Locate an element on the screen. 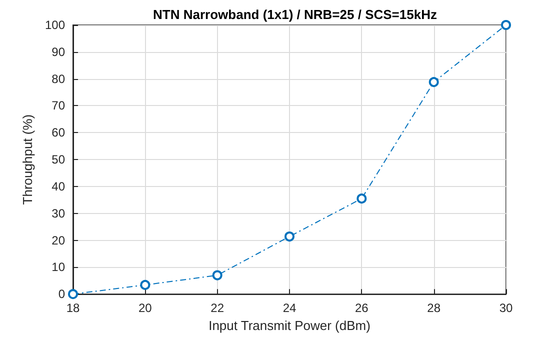 The width and height of the screenshot is (560, 337). y-tick-label: 80 is located at coordinates (59, 79).